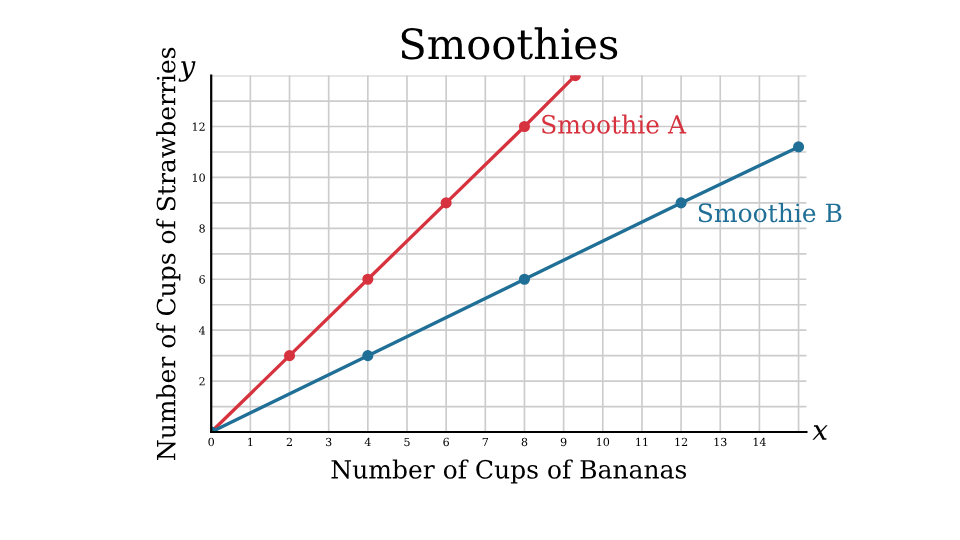  What do you see at coordinates (509, 471) in the screenshot?
I see `x-axis-title: Number of Cups of Bananas` at bounding box center [509, 471].